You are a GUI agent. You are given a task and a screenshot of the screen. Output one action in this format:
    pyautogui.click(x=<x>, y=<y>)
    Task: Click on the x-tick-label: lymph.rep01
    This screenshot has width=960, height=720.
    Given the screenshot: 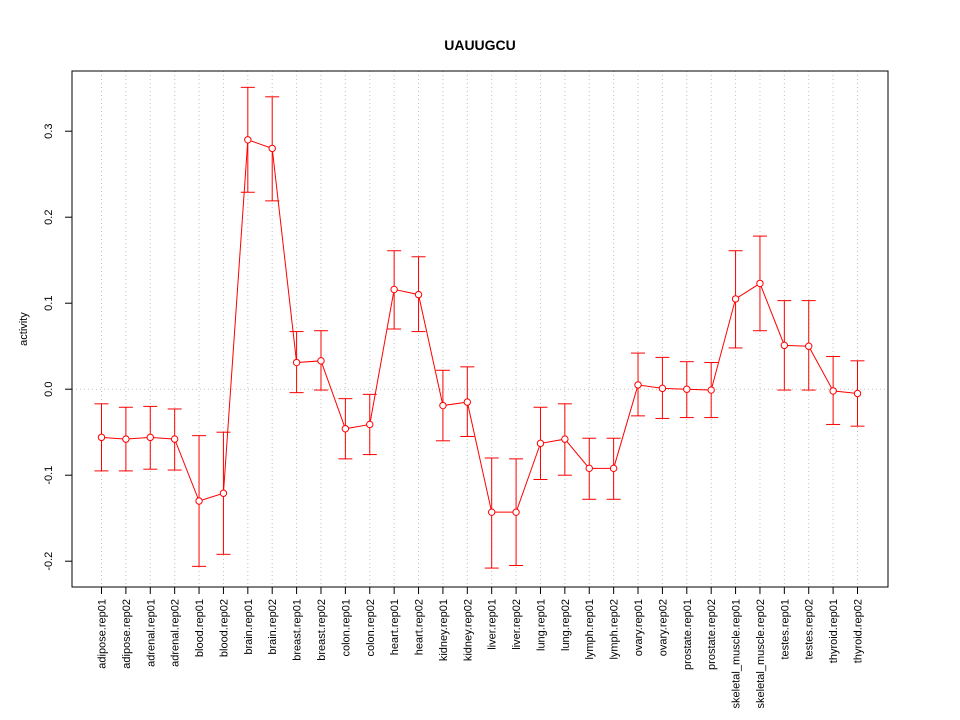 What is the action you would take?
    pyautogui.click(x=590, y=629)
    